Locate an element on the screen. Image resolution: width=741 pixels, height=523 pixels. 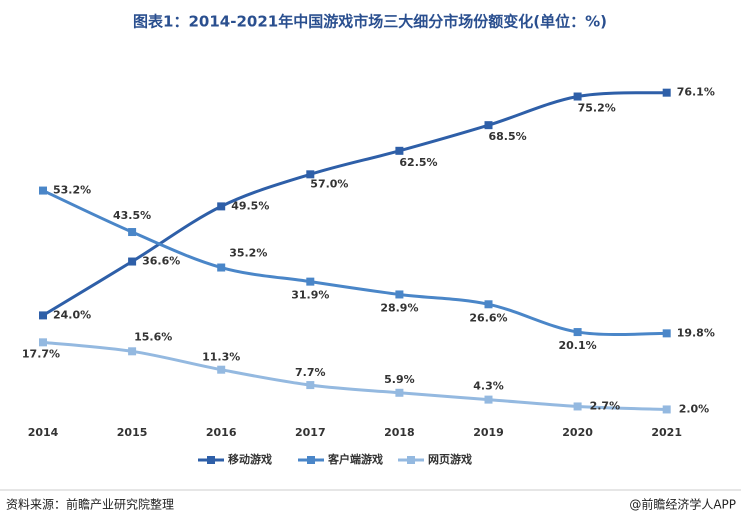
data-label: 57.0% is located at coordinates (329, 183).